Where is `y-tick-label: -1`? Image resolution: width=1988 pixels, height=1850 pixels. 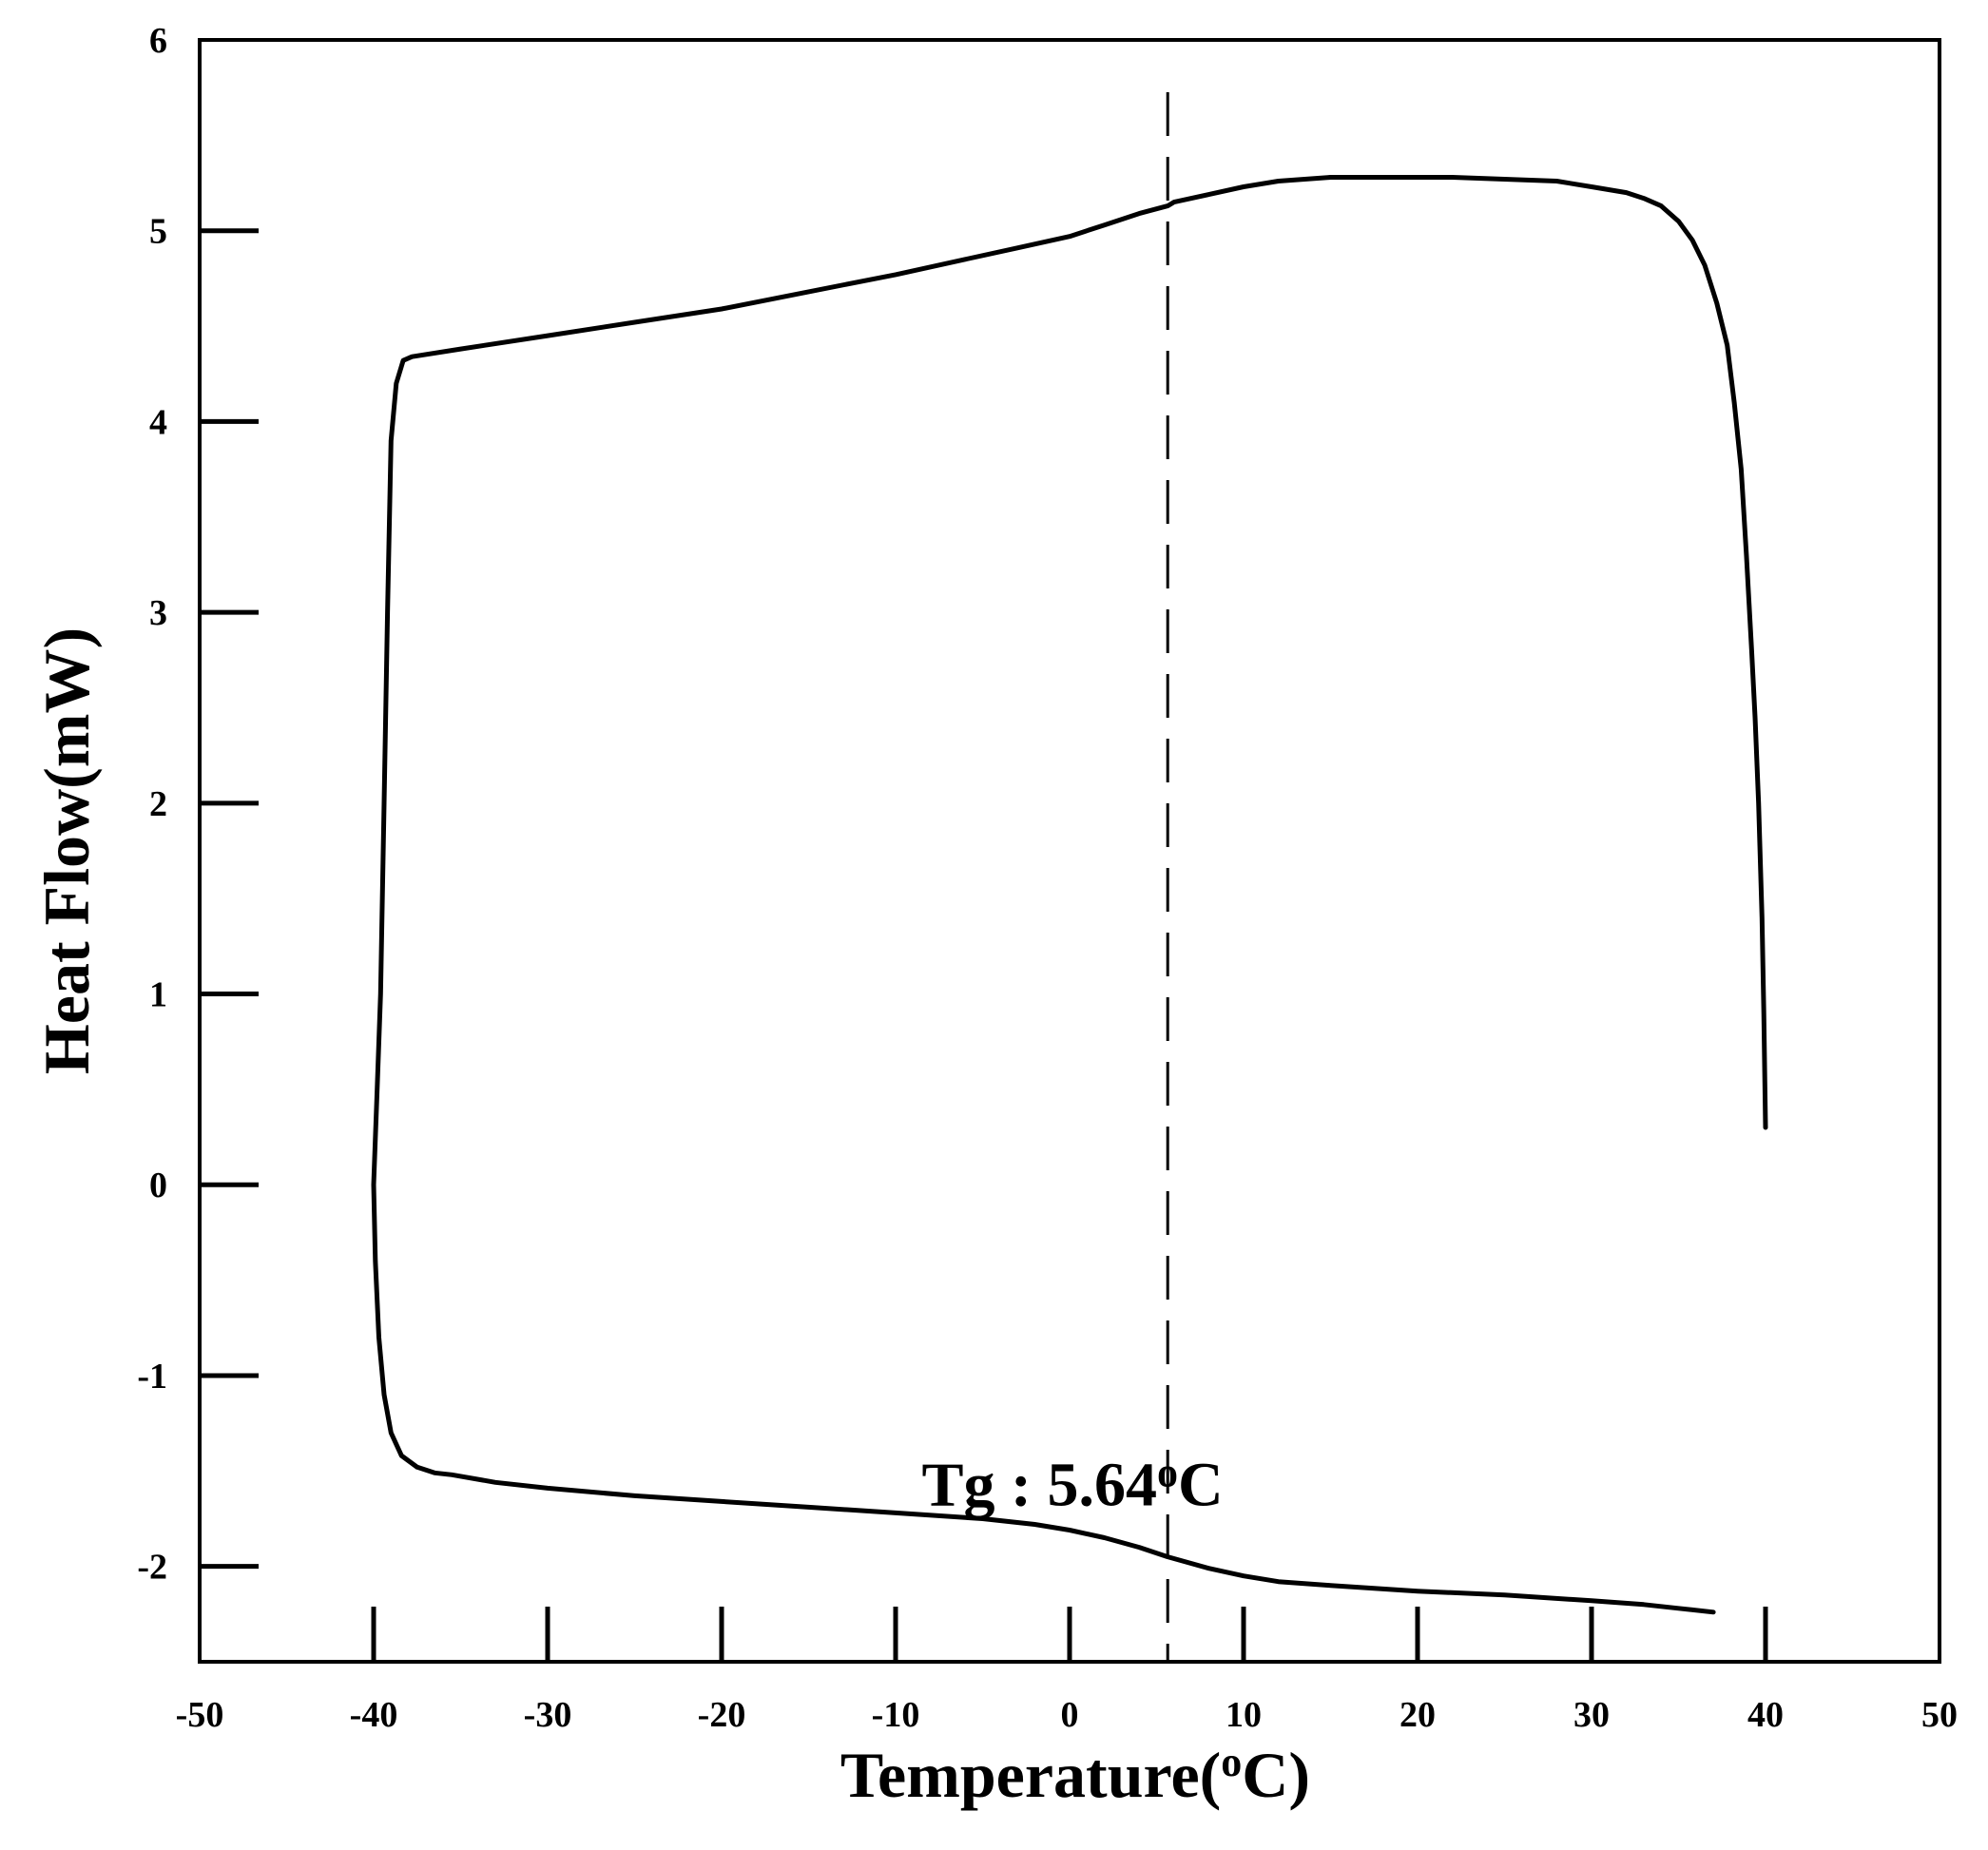 y-tick-label: -1 is located at coordinates (152, 1377).